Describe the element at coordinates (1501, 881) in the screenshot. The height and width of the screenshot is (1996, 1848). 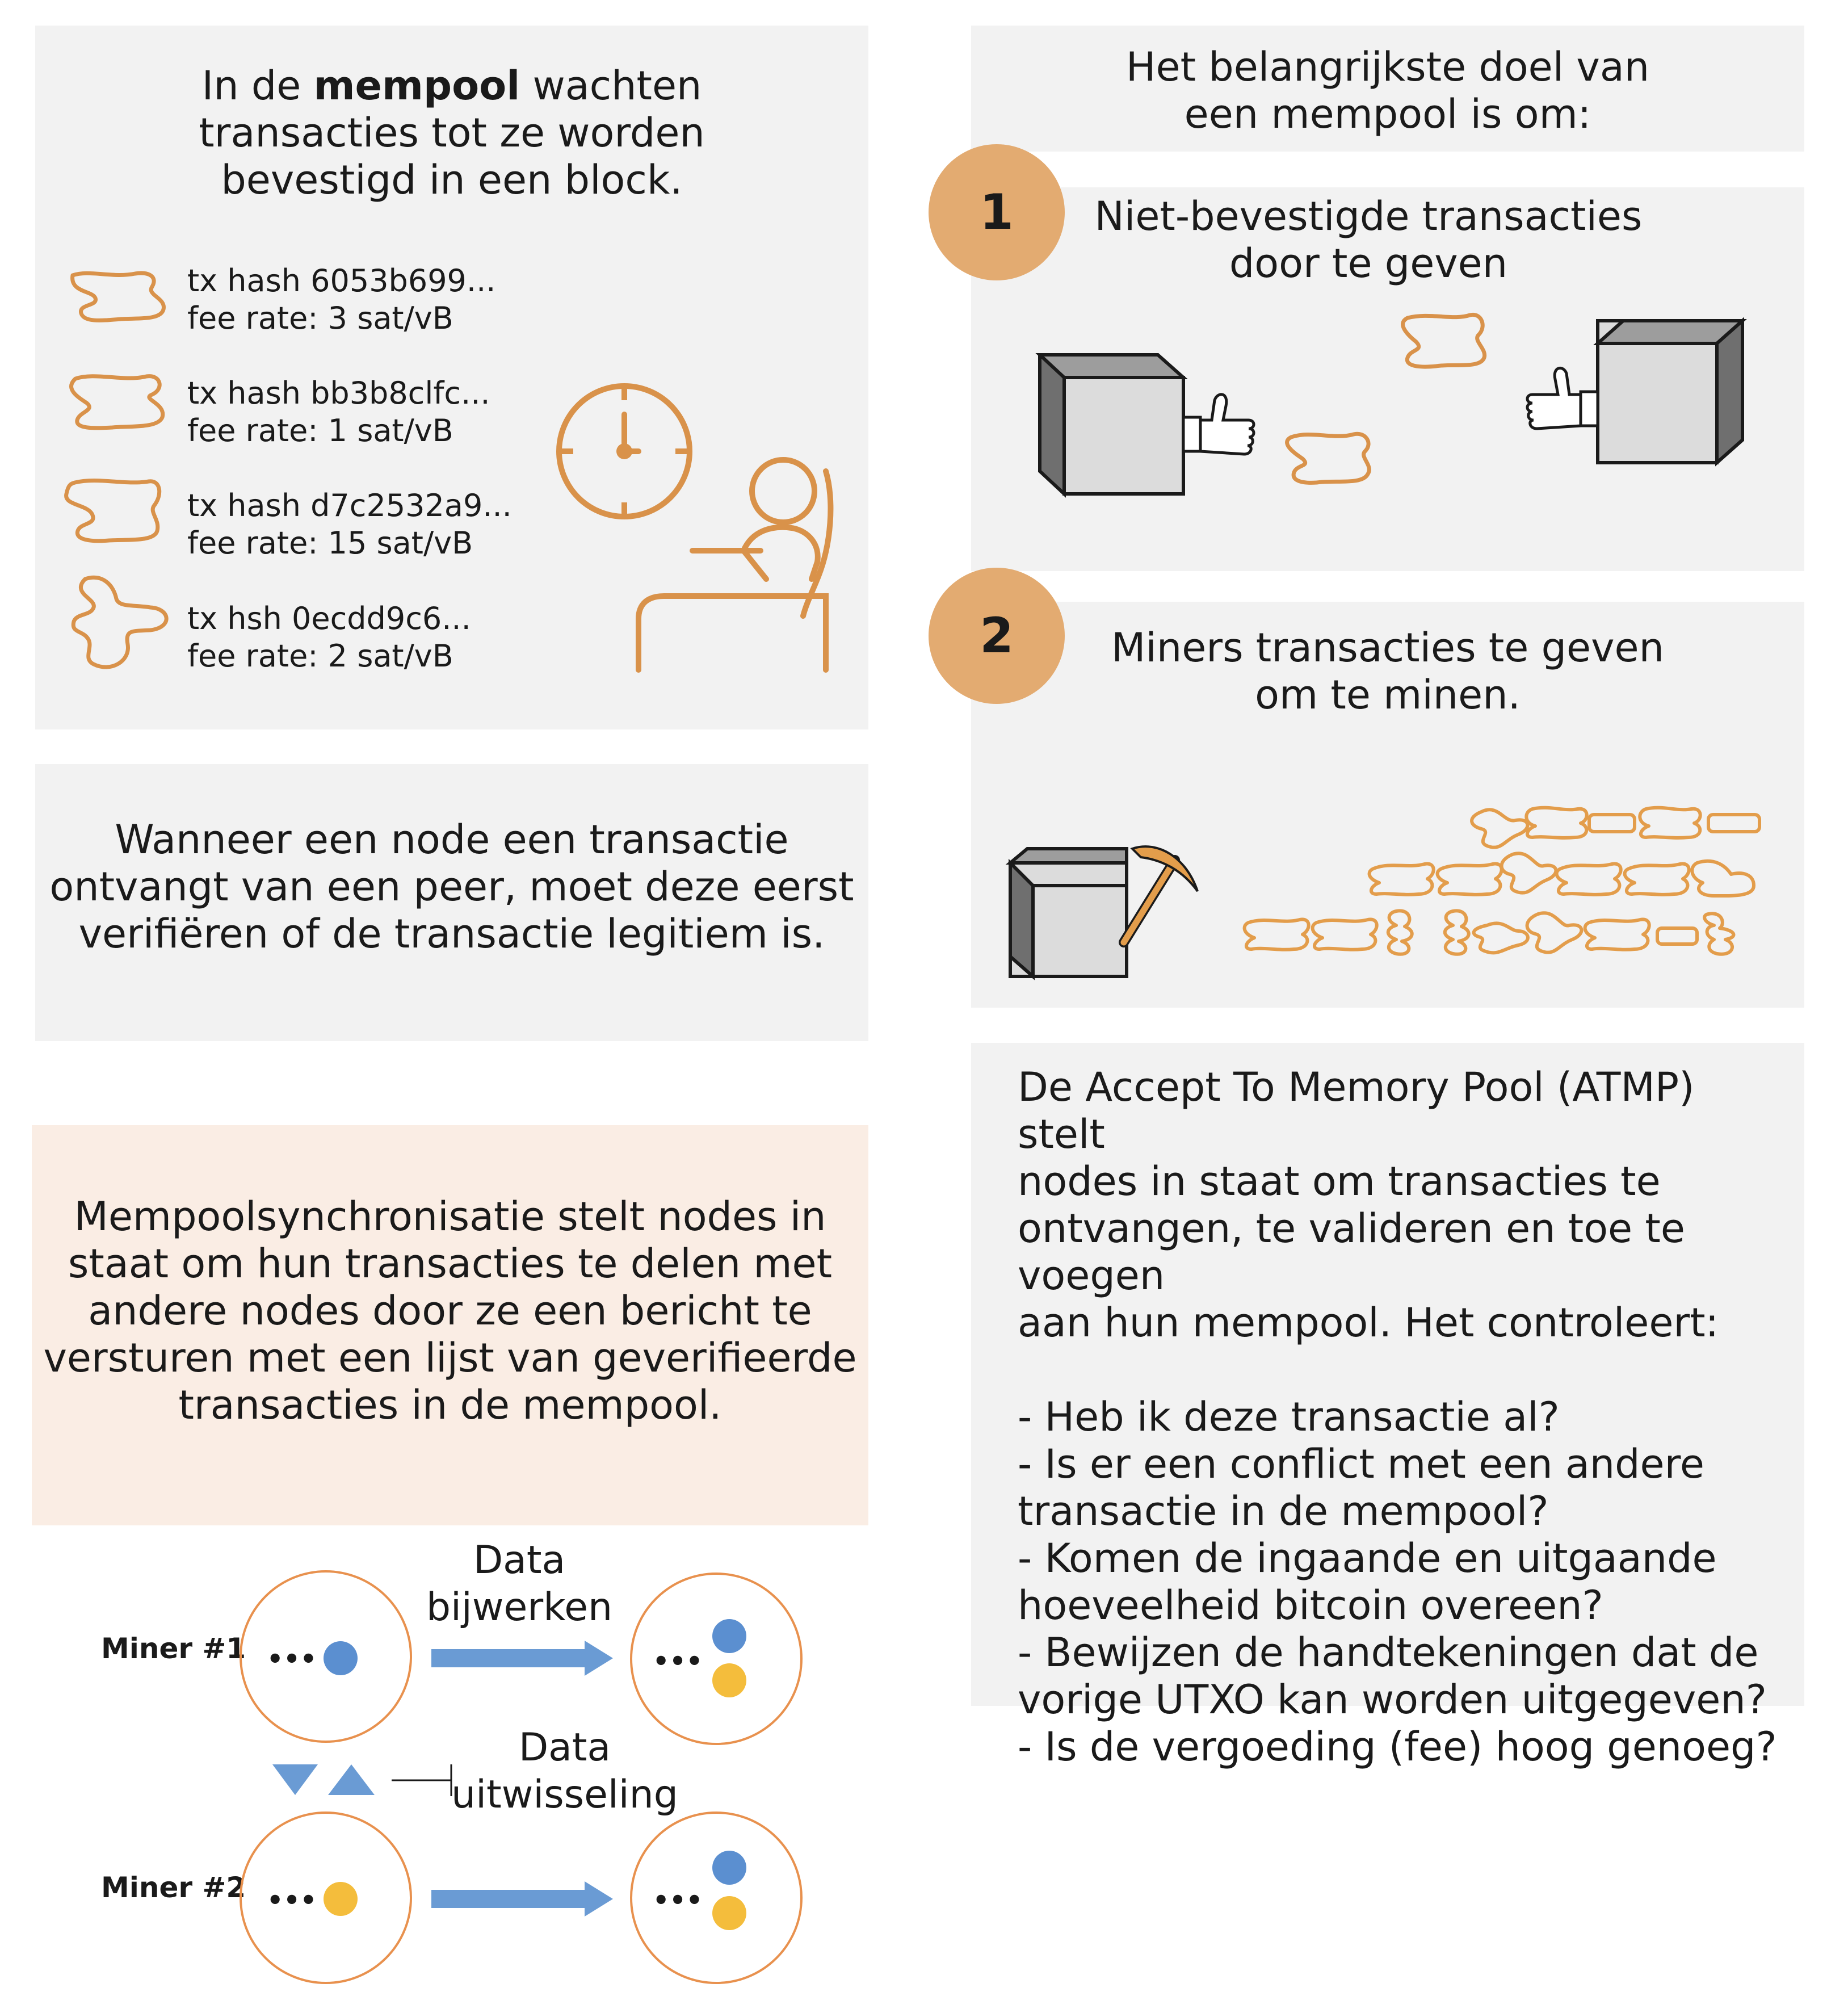
I see `tx-pile-icon` at that location.